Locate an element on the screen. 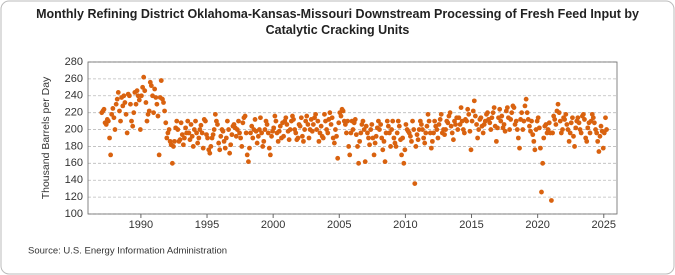 The width and height of the screenshot is (675, 275). x-tick-label: 2020 is located at coordinates (537, 225).